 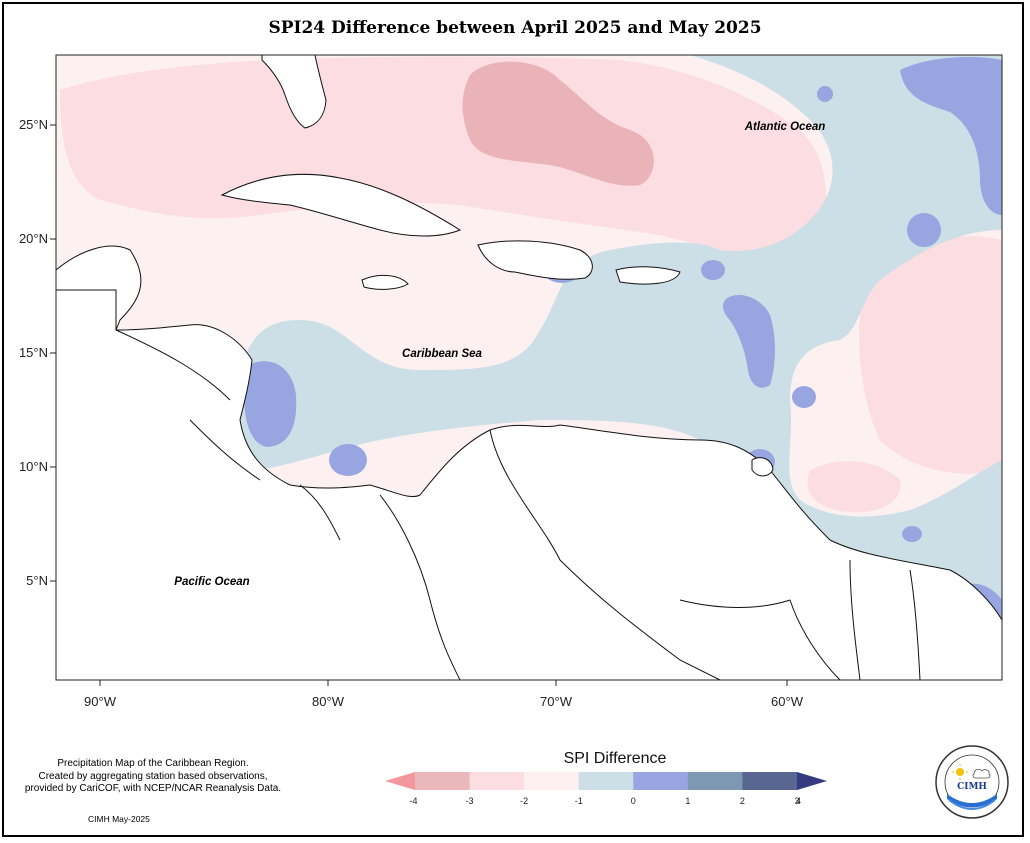 I want to click on land-puerto-rico, so click(x=648, y=275).